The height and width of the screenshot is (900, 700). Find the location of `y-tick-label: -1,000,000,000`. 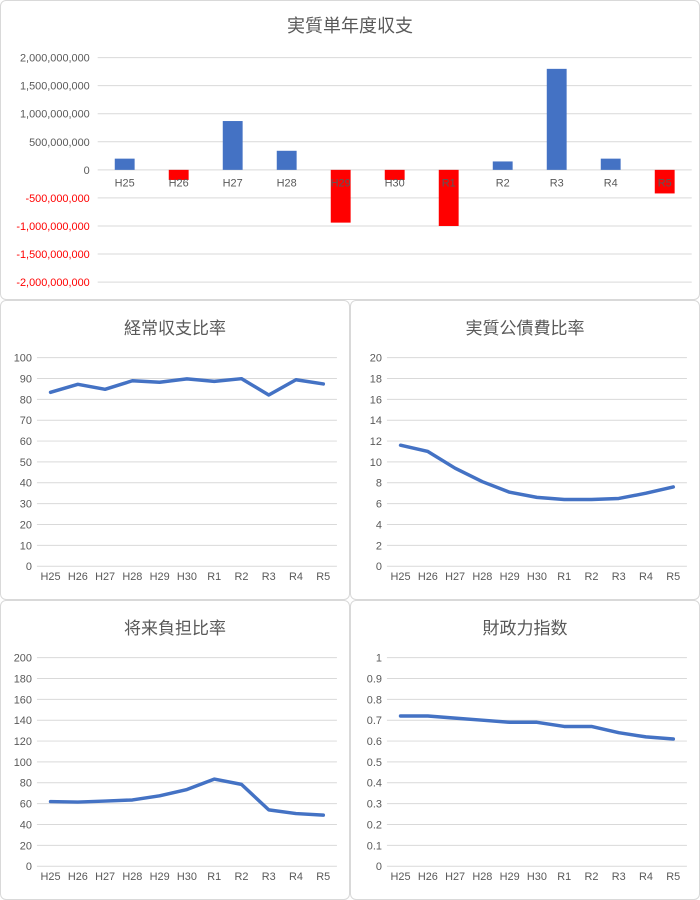

y-tick-label: -1,000,000,000 is located at coordinates (52, 227).